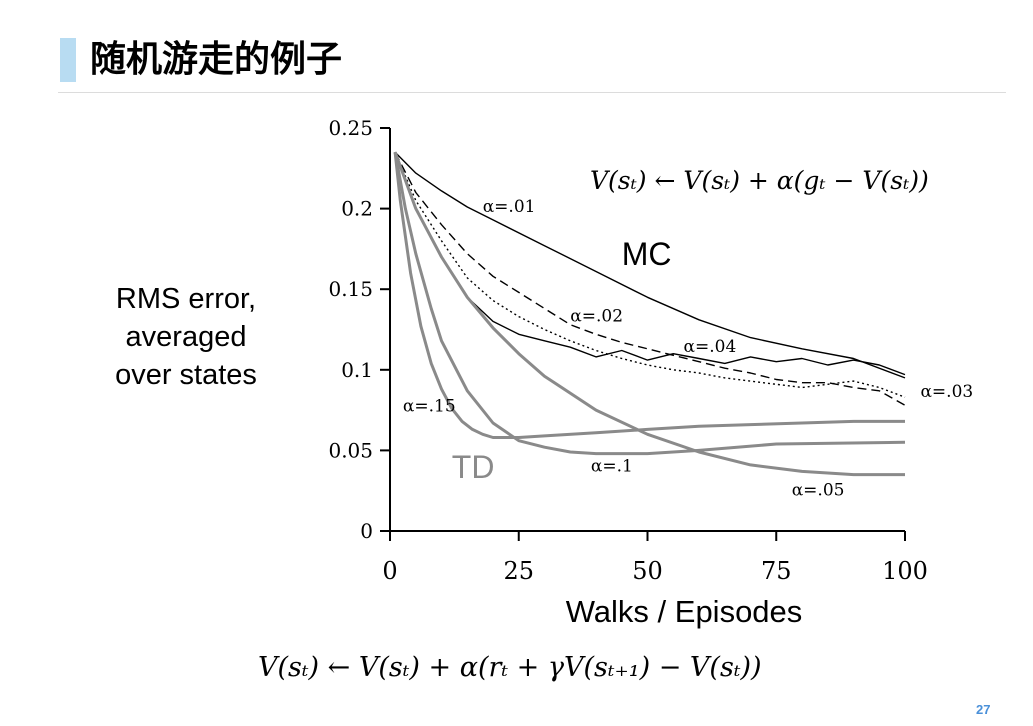 Image resolution: width=1033 pixels, height=726 pixels. I want to click on y-tick-label: 0, so click(366, 531).